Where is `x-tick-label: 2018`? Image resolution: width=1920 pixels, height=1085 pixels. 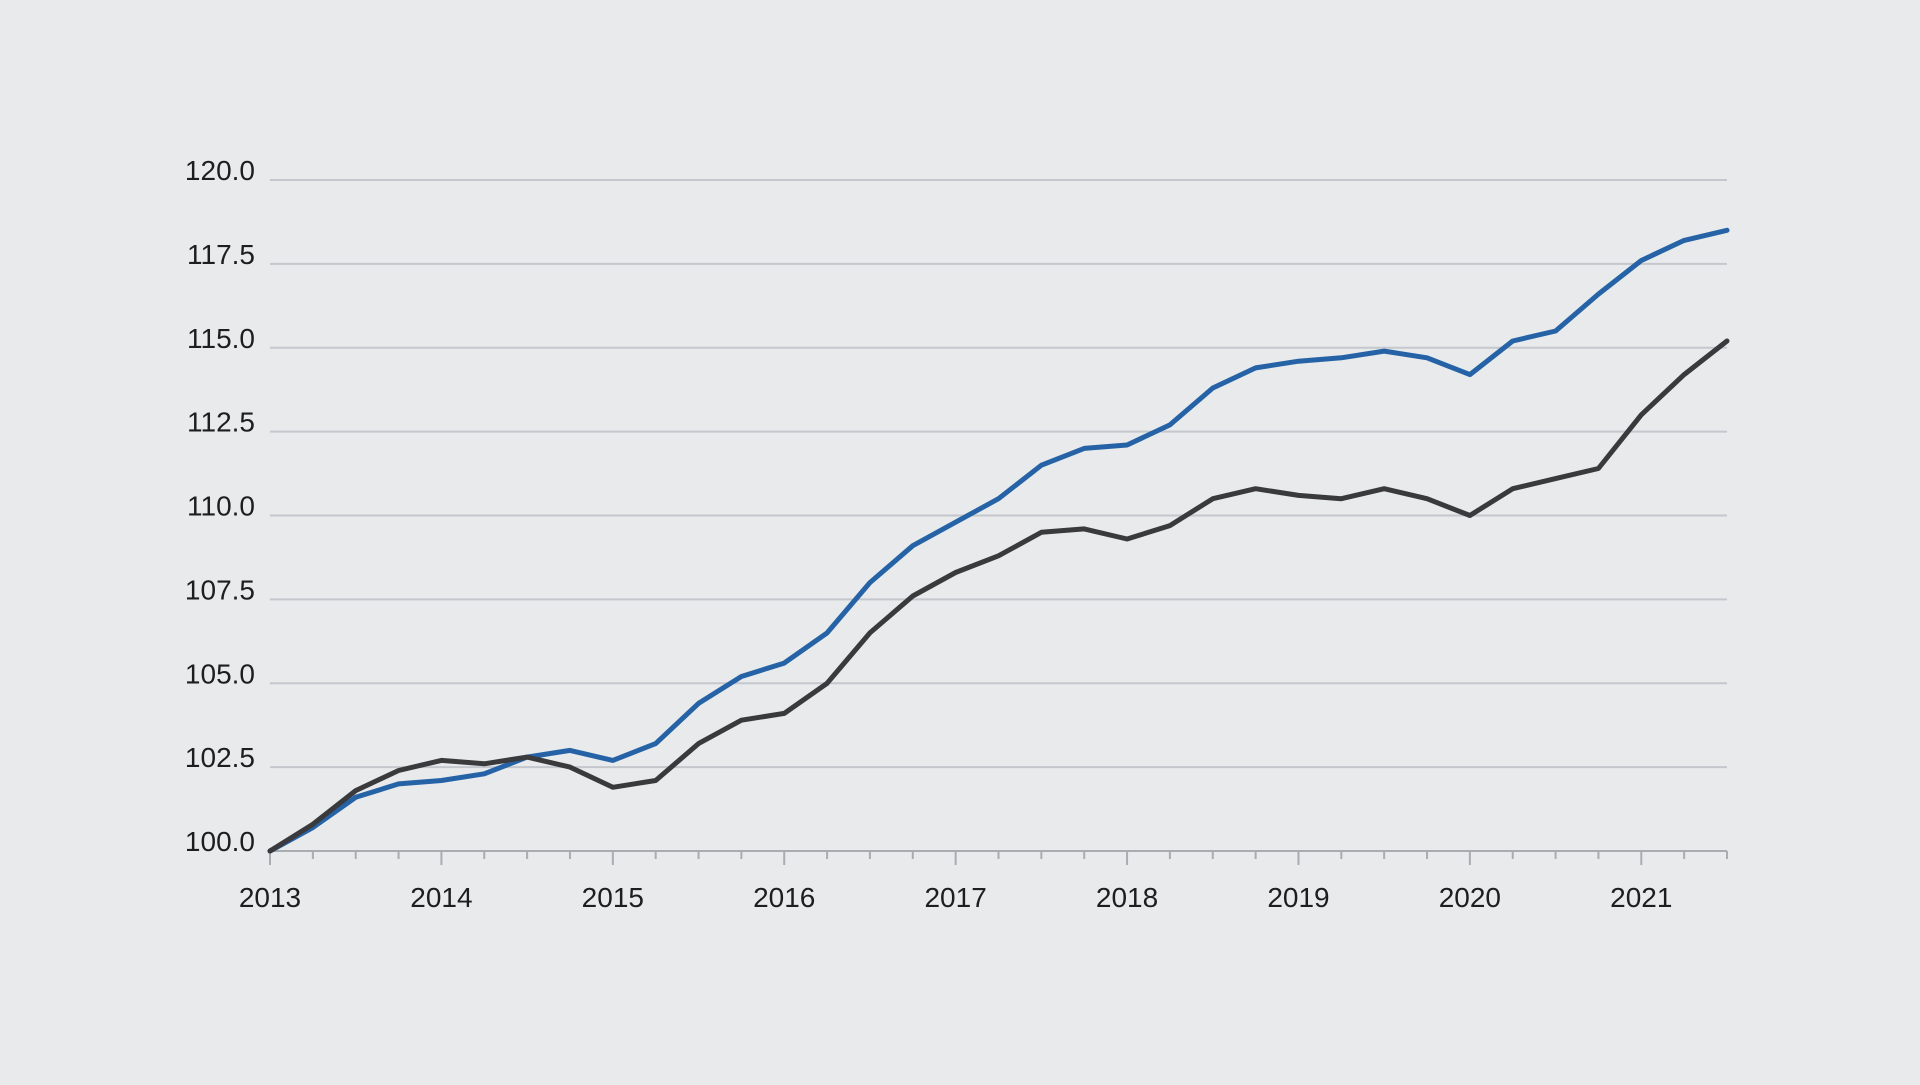 x-tick-label: 2018 is located at coordinates (1127, 897).